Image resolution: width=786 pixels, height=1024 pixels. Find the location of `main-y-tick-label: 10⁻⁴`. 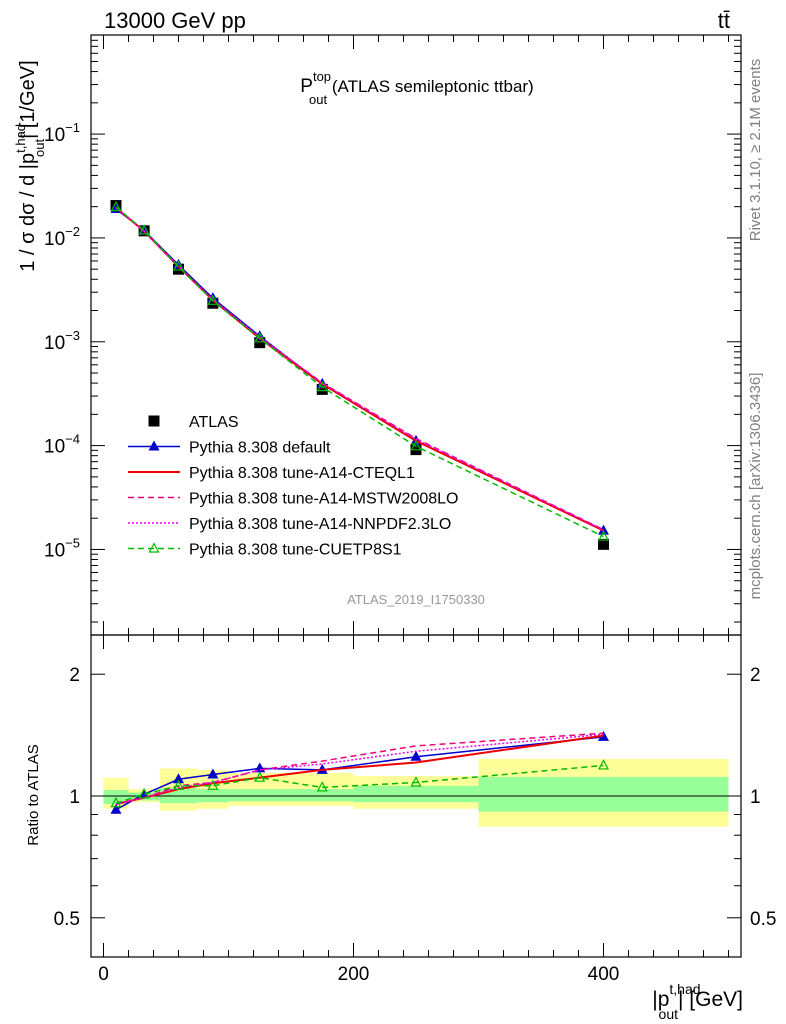

main-y-tick-label: 10⁻⁴ is located at coordinates (62, 445).